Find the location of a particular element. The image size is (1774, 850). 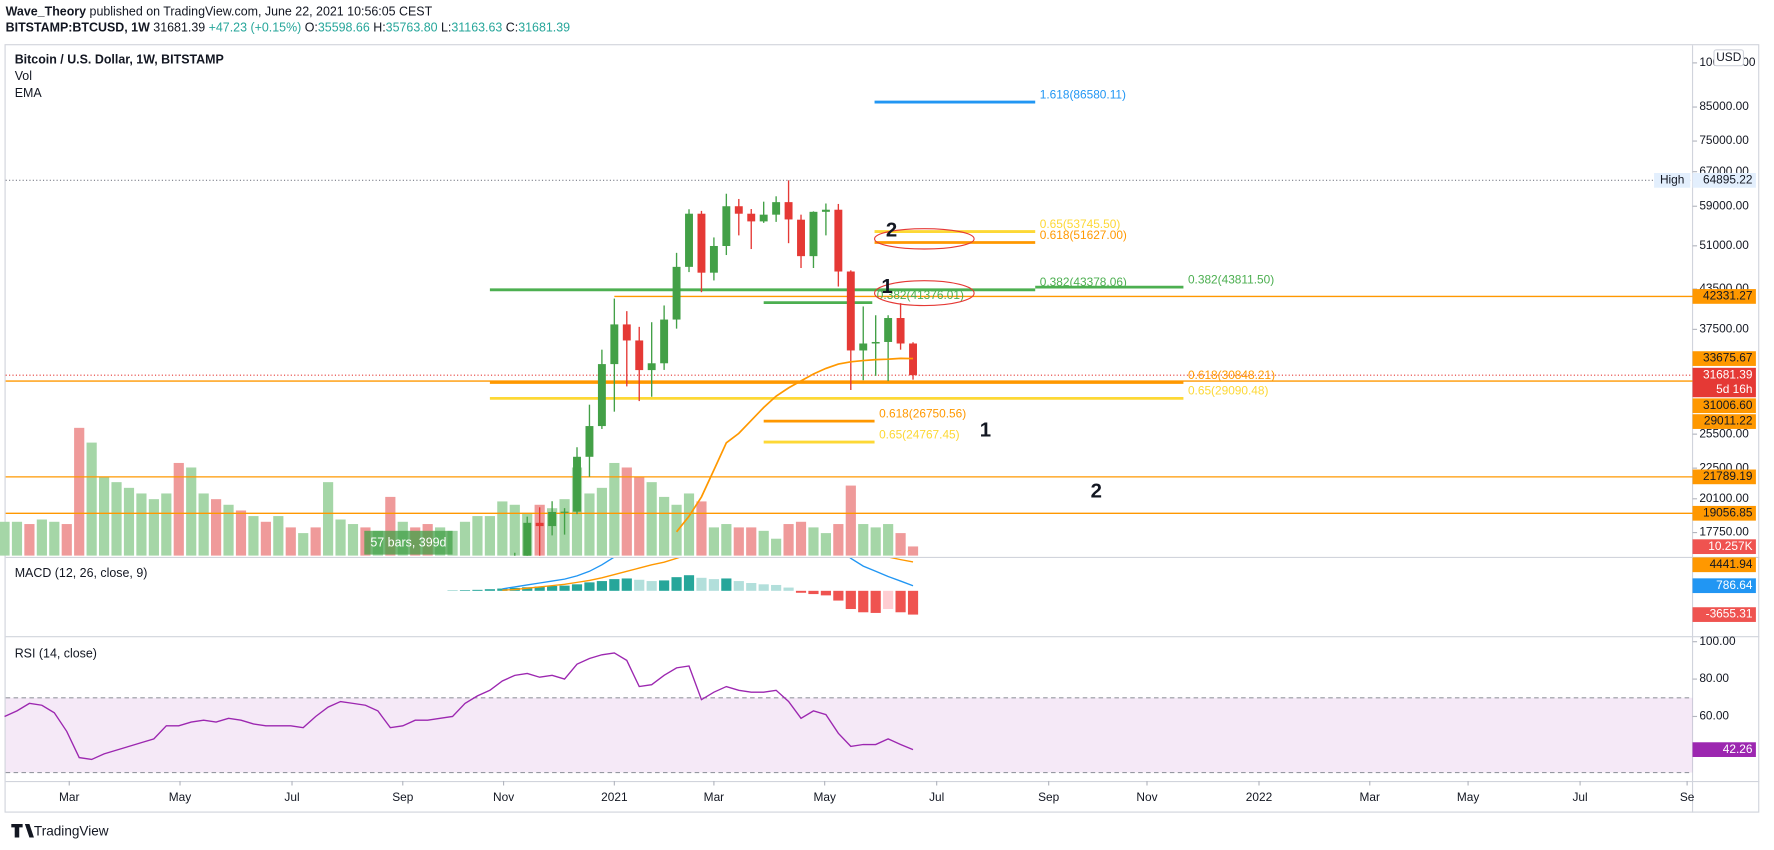

macd-line is located at coordinates (708, 573).